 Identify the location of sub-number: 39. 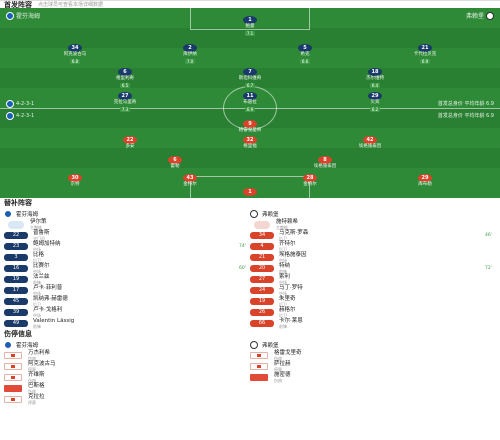
(16, 312).